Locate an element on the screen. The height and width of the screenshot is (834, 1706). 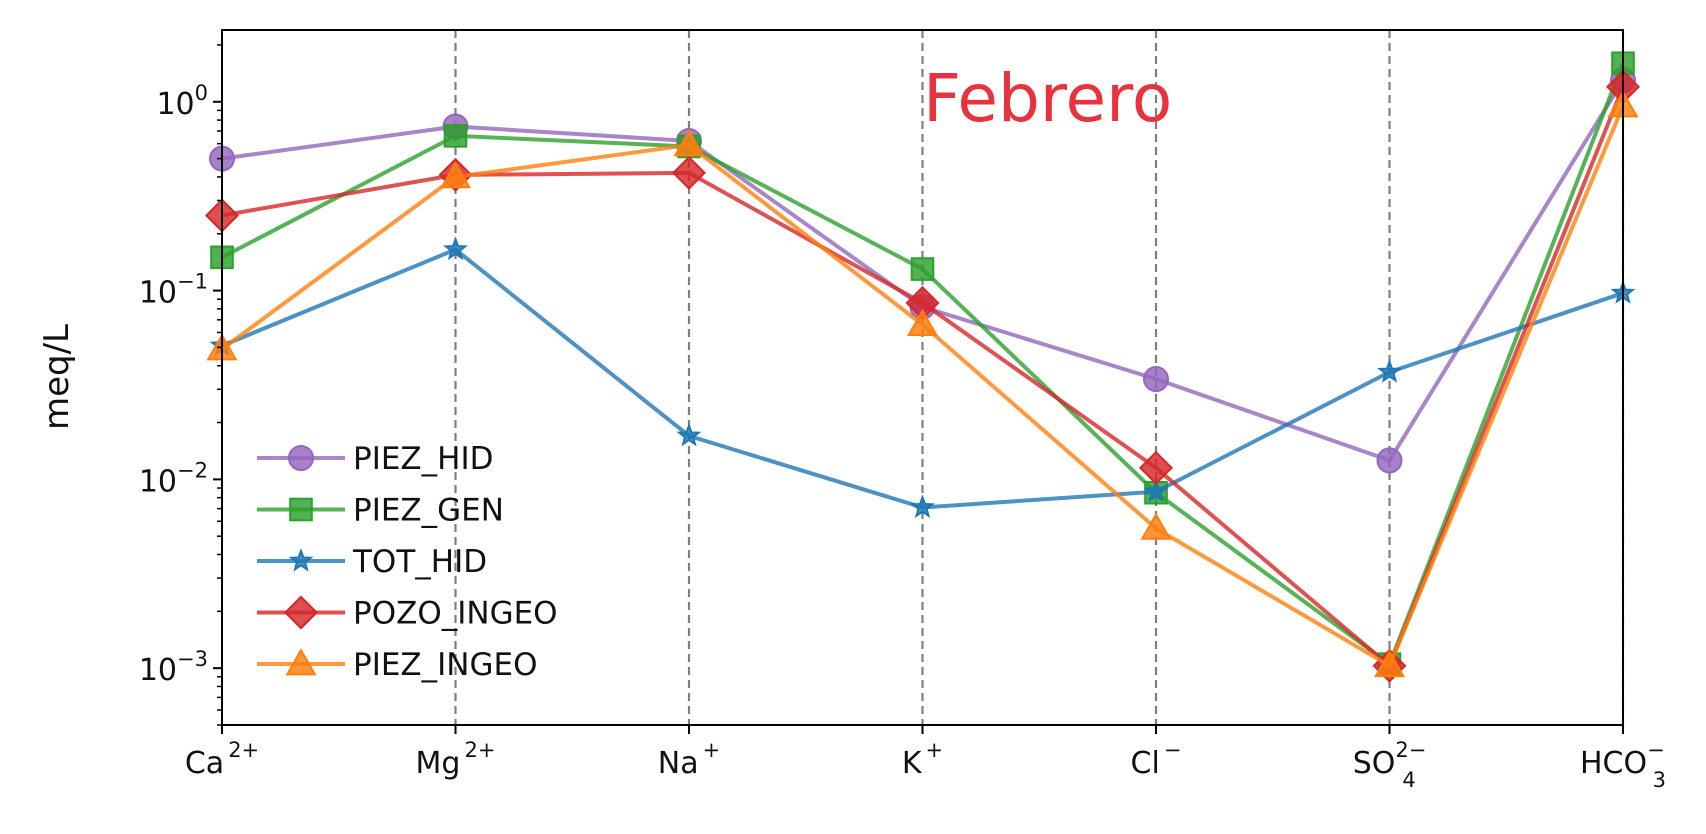
y-tick-label: 10⁻¹ is located at coordinates (173, 290).